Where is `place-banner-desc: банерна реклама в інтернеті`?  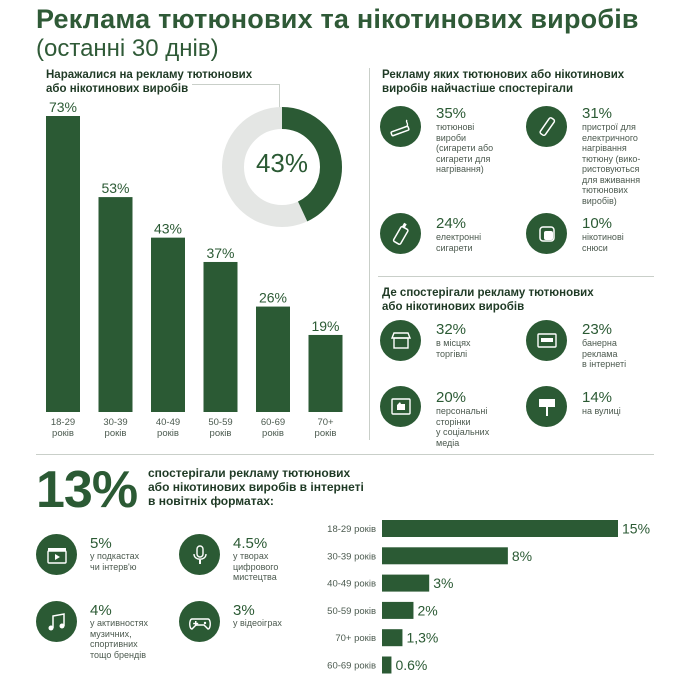
place-banner-desc: банерна реклама в інтернеті is located at coordinates (604, 354).